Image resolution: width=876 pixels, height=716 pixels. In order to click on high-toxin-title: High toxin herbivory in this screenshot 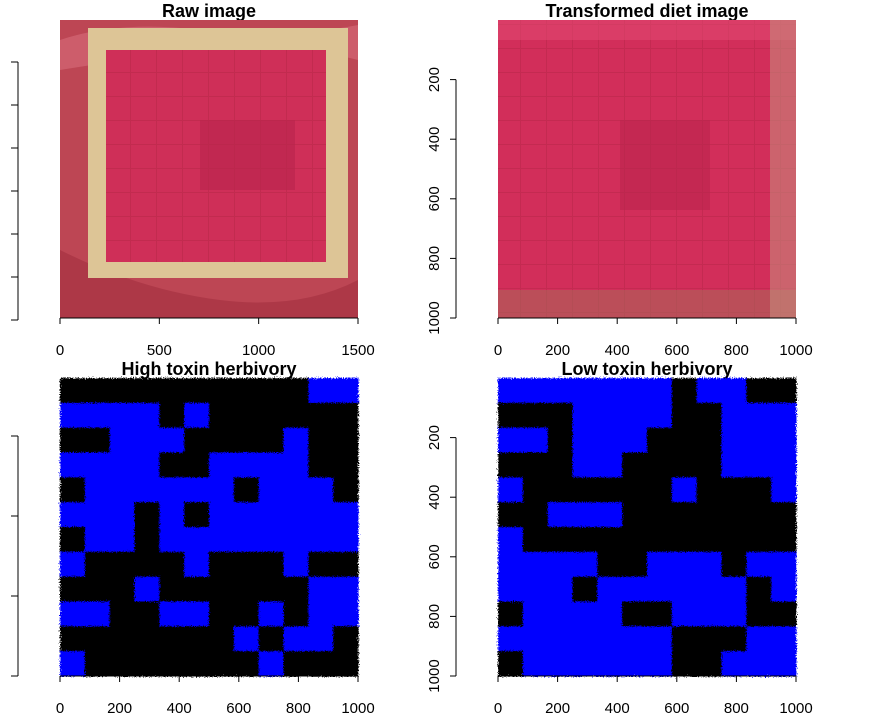, I will do `click(208, 369)`.